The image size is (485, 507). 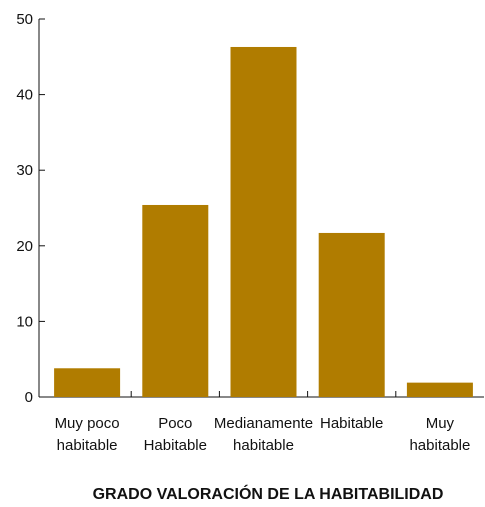 I want to click on x-category-label: Habitable, so click(x=351, y=423).